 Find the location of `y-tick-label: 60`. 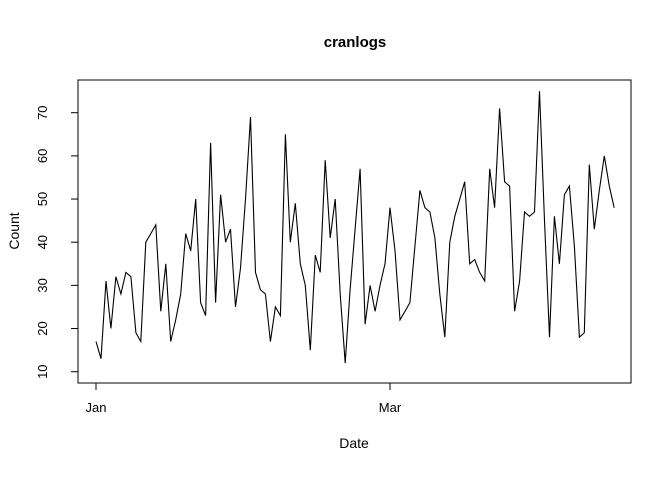

y-tick-label: 60 is located at coordinates (42, 156).